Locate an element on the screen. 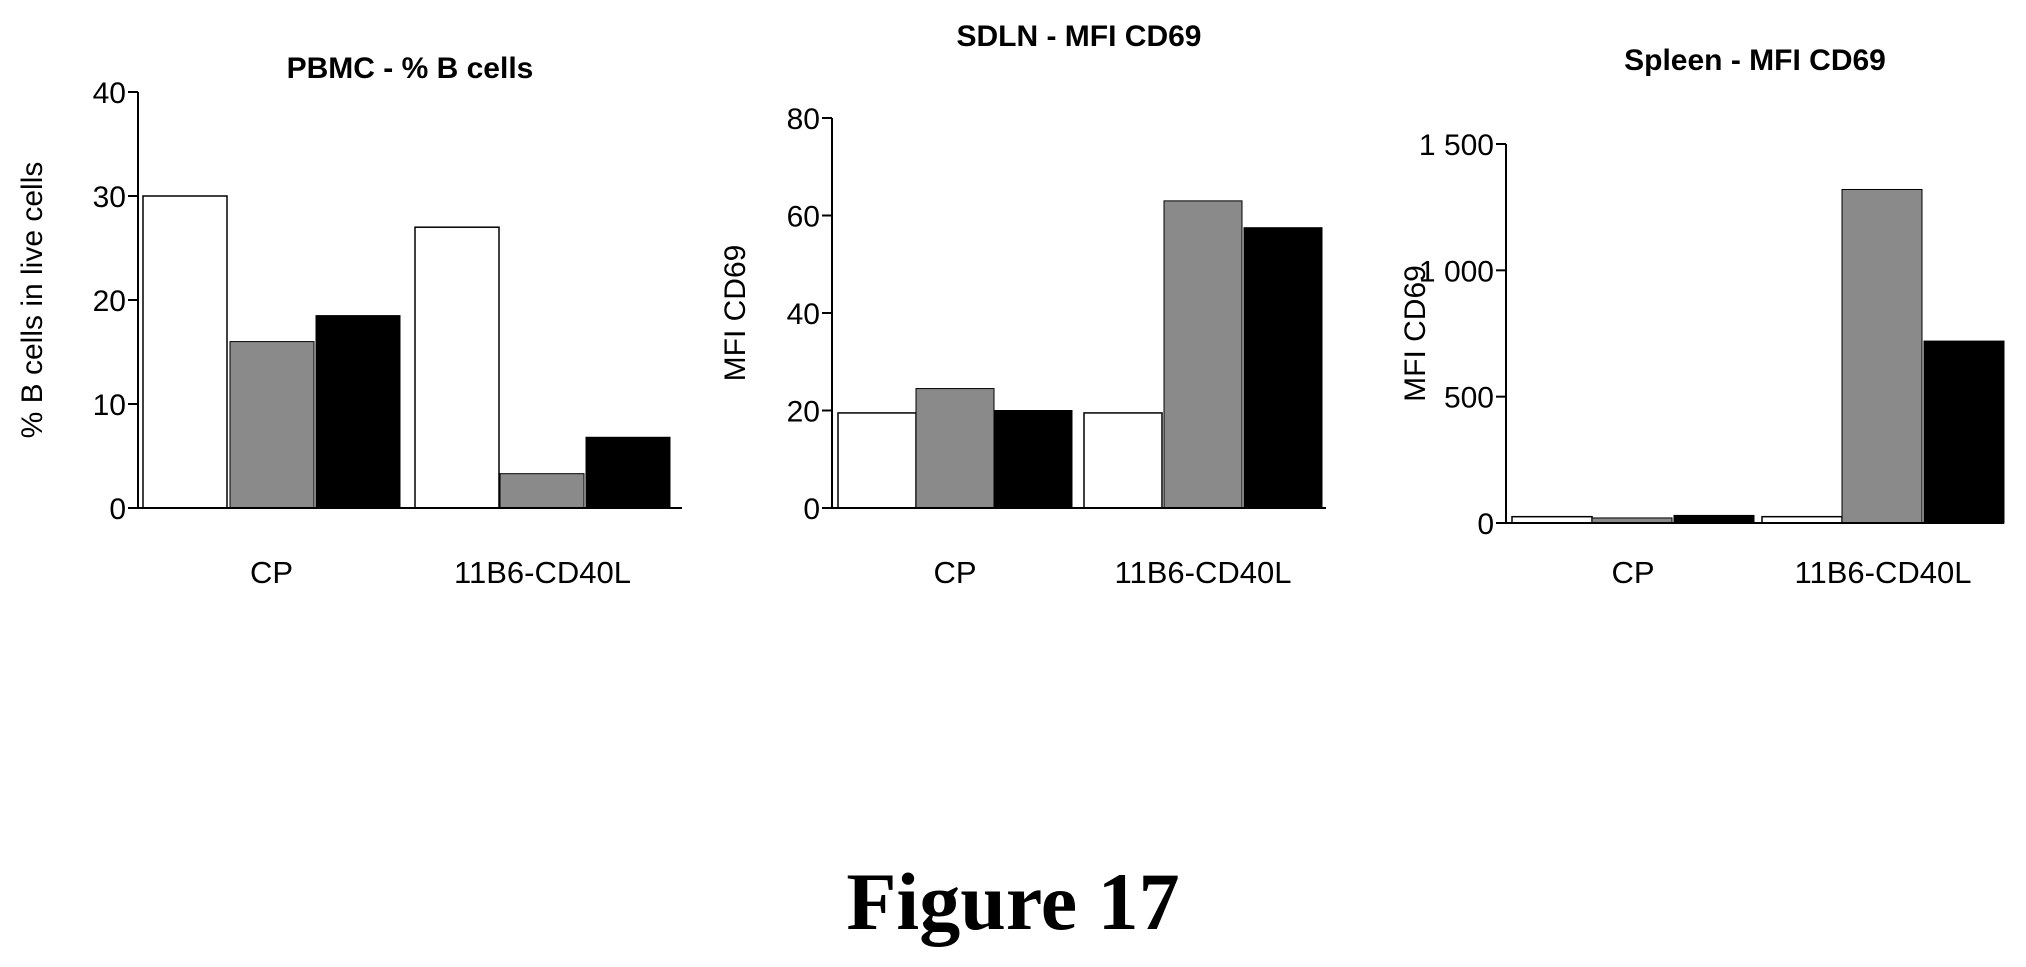  y-tick-label: 10 is located at coordinates (109, 405).